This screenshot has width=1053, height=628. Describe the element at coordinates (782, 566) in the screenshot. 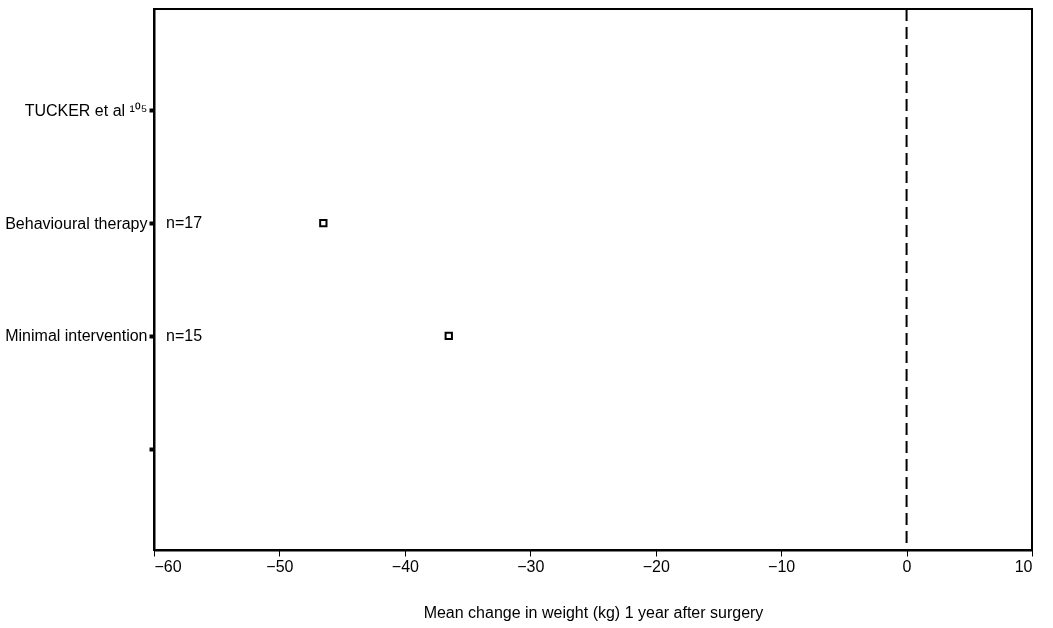

I see `x-tick-label: −10` at that location.